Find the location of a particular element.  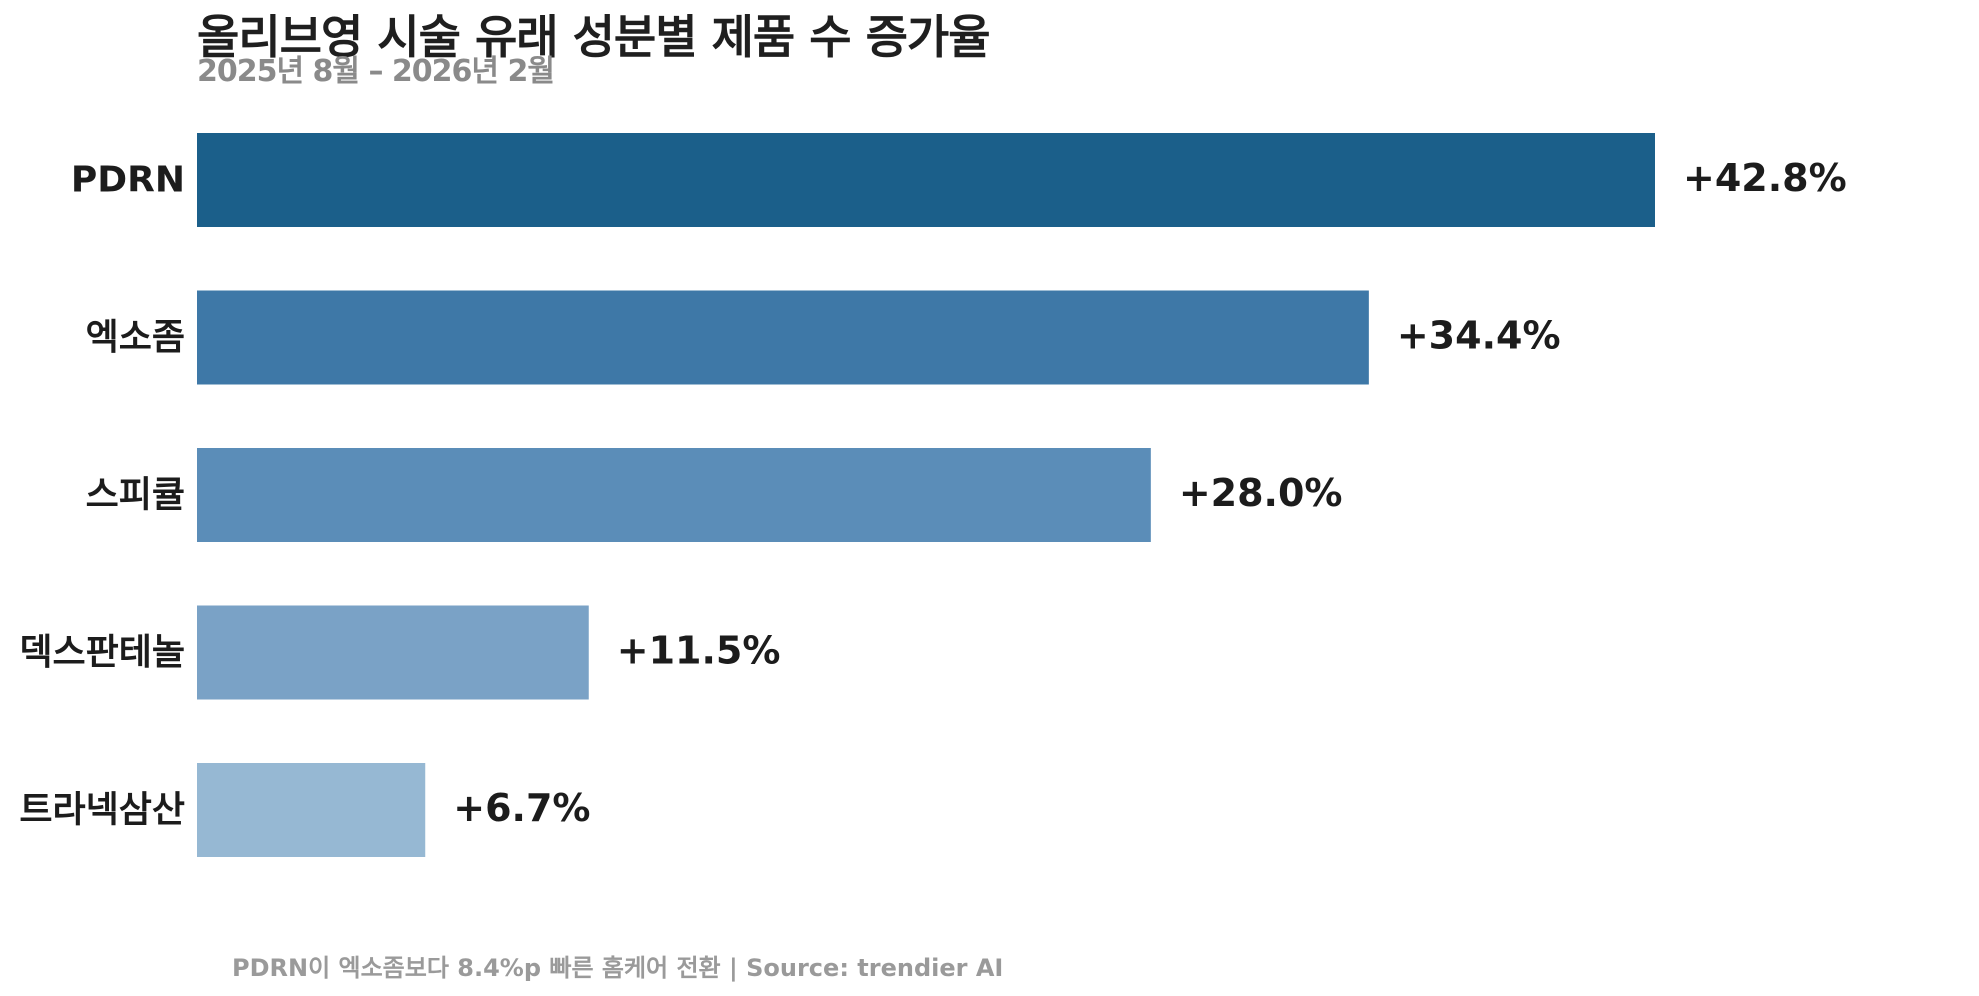

category-label: 스피큘 is located at coordinates (135, 495).